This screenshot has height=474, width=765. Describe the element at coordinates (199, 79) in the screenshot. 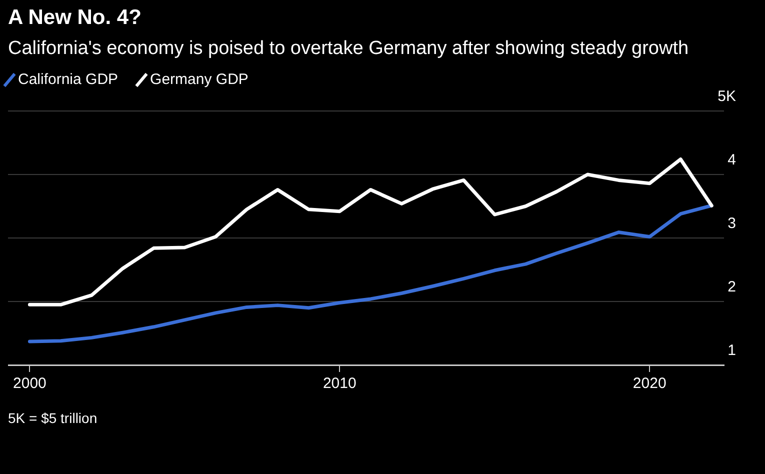

I see `legend-label: Germany GDP` at that location.